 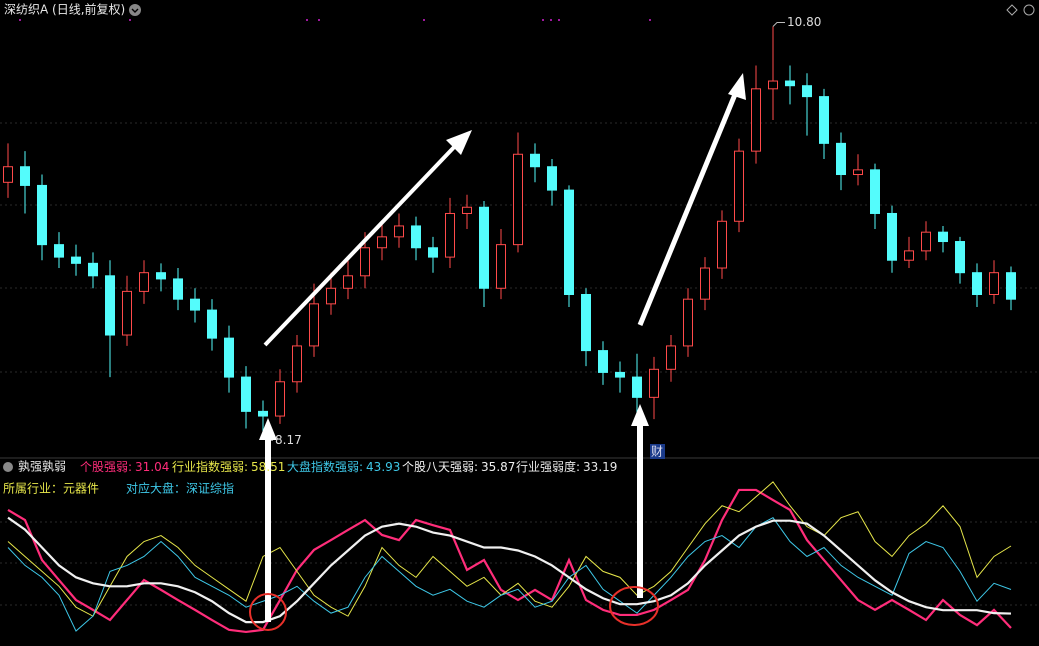 What do you see at coordinates (440, 467) in the screenshot?
I see `legend-name: 个股八天强弱:` at bounding box center [440, 467].